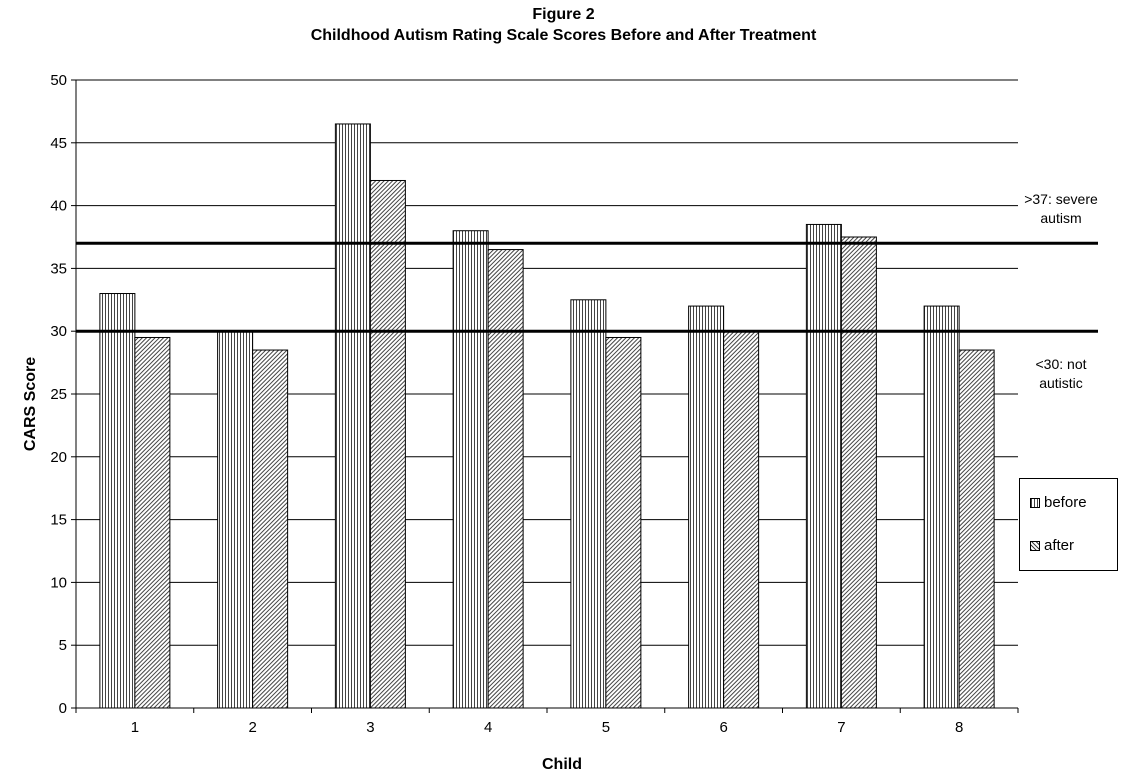 The width and height of the screenshot is (1127, 776). Describe the element at coordinates (1061, 364) in the screenshot. I see `not-autistic-label-line1: <30: not` at that location.